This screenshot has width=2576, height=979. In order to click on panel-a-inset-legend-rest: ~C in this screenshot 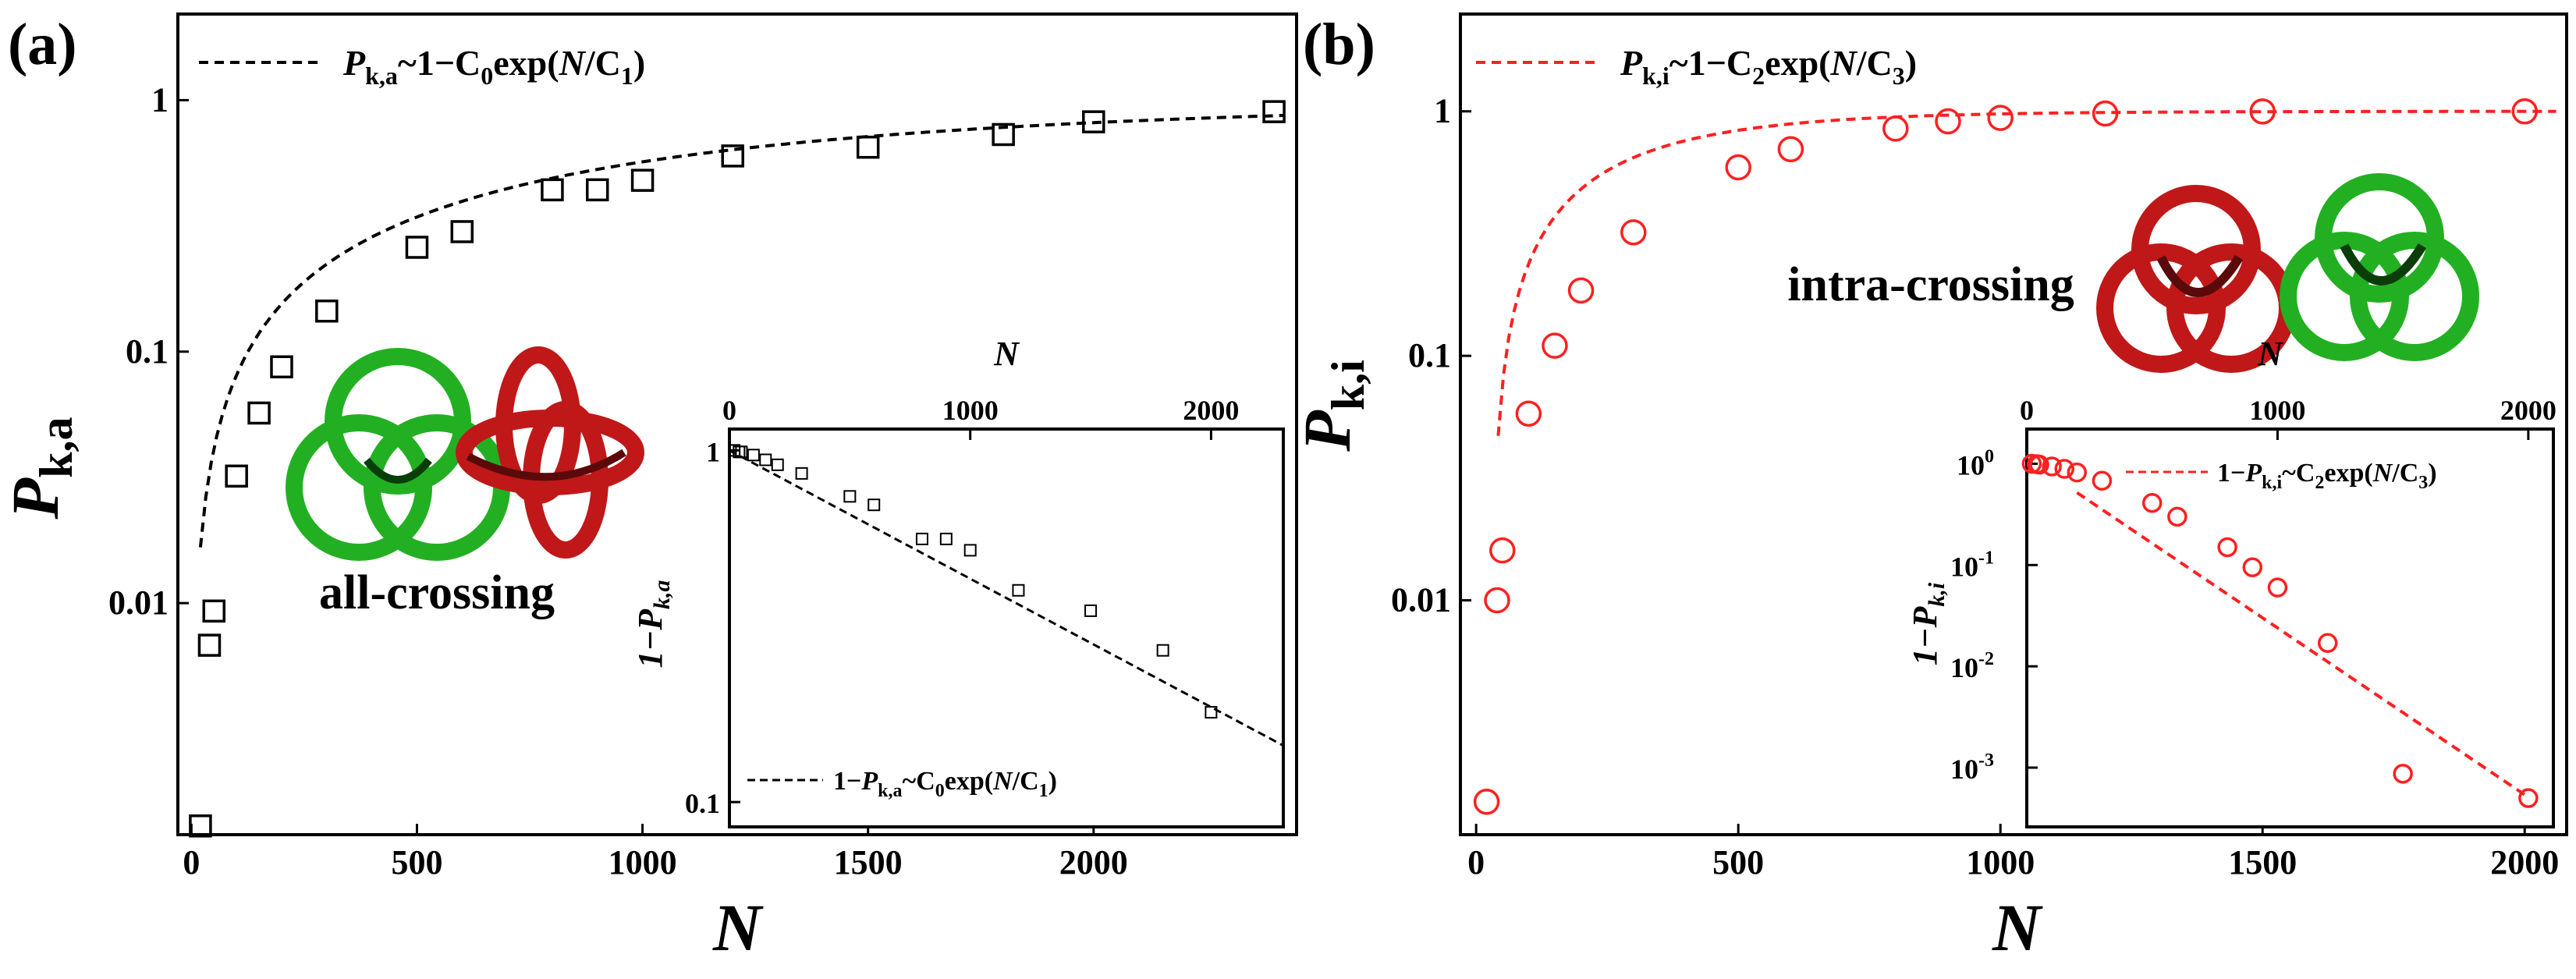, I will do `click(919, 781)`.